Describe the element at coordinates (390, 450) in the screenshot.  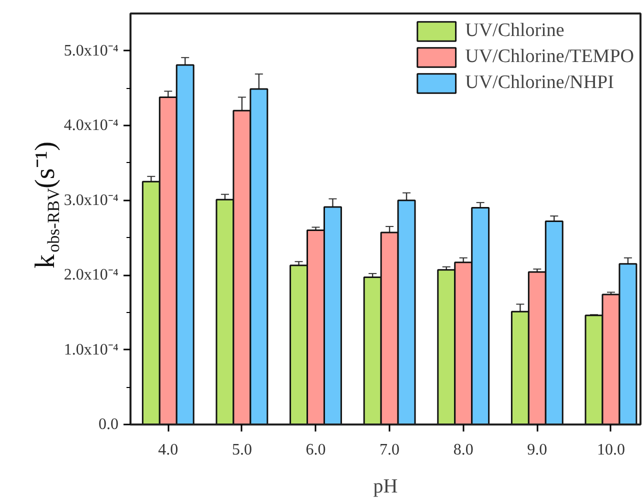
I see `x-tick-label: 7.0` at that location.